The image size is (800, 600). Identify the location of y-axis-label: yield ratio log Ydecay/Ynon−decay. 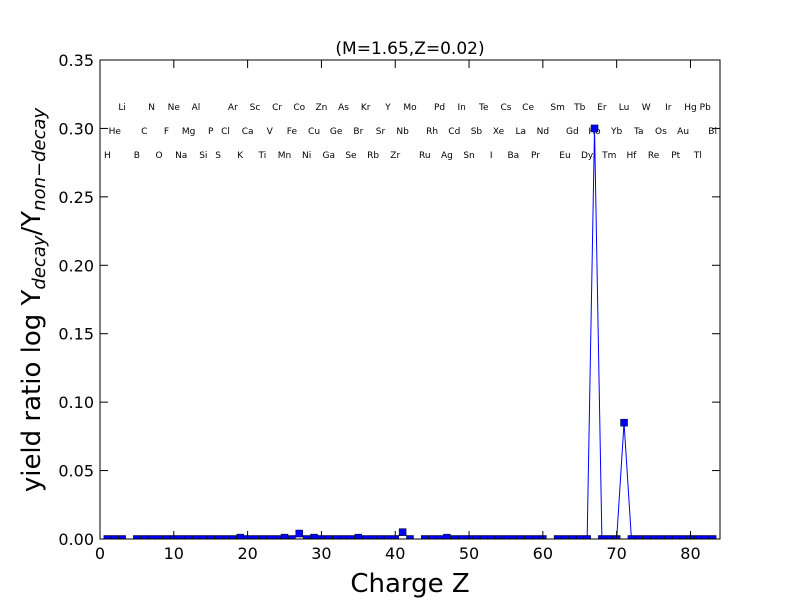
(33, 299).